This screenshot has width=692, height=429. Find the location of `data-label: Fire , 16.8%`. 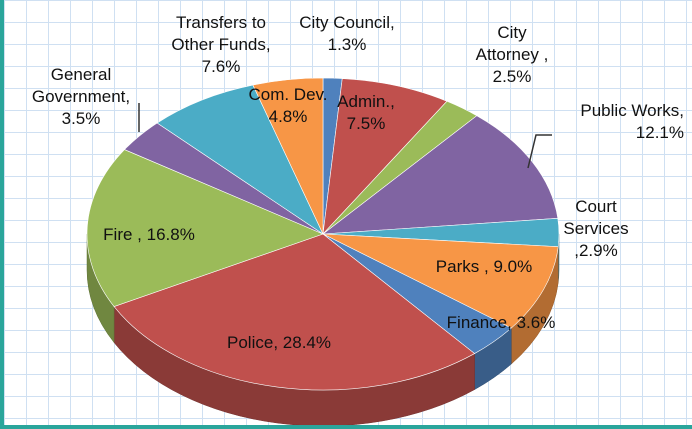

data-label: Fire , 16.8% is located at coordinates (149, 235).